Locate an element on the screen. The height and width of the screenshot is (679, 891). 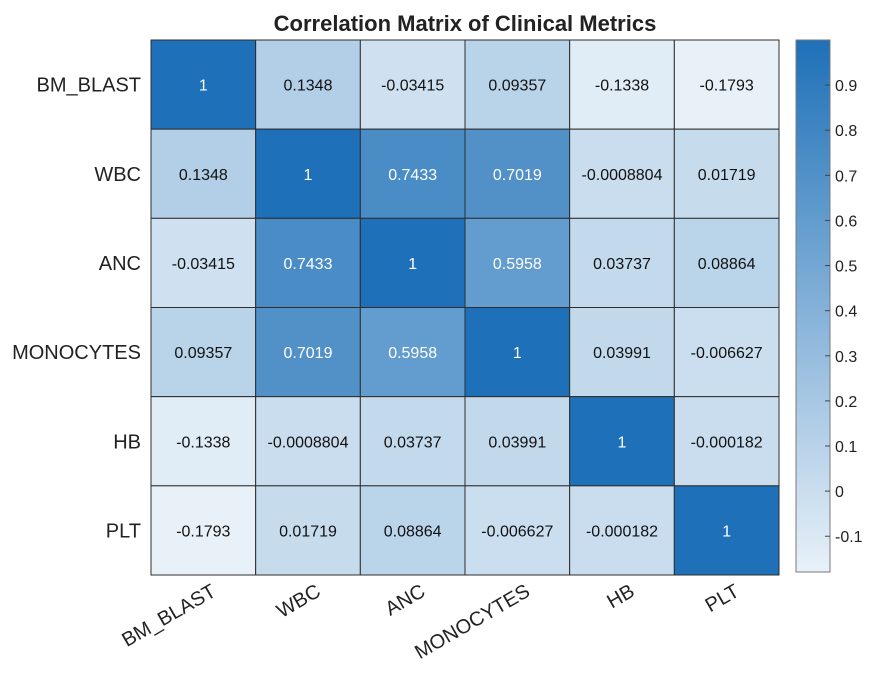
heatmap-cell-hb-monocytes is located at coordinates (517, 441).